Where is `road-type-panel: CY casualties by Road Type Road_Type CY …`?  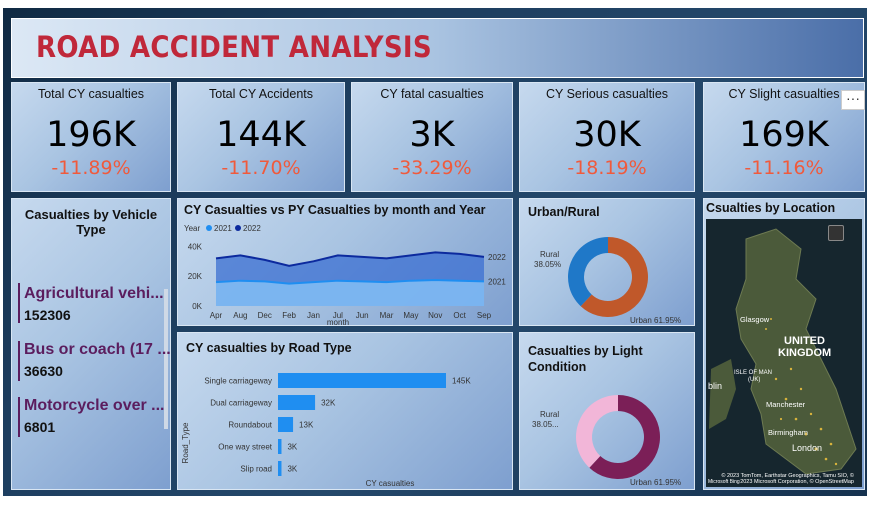
road-type-panel: CY casualties by Road Type Road_Type CY … is located at coordinates (345, 411).